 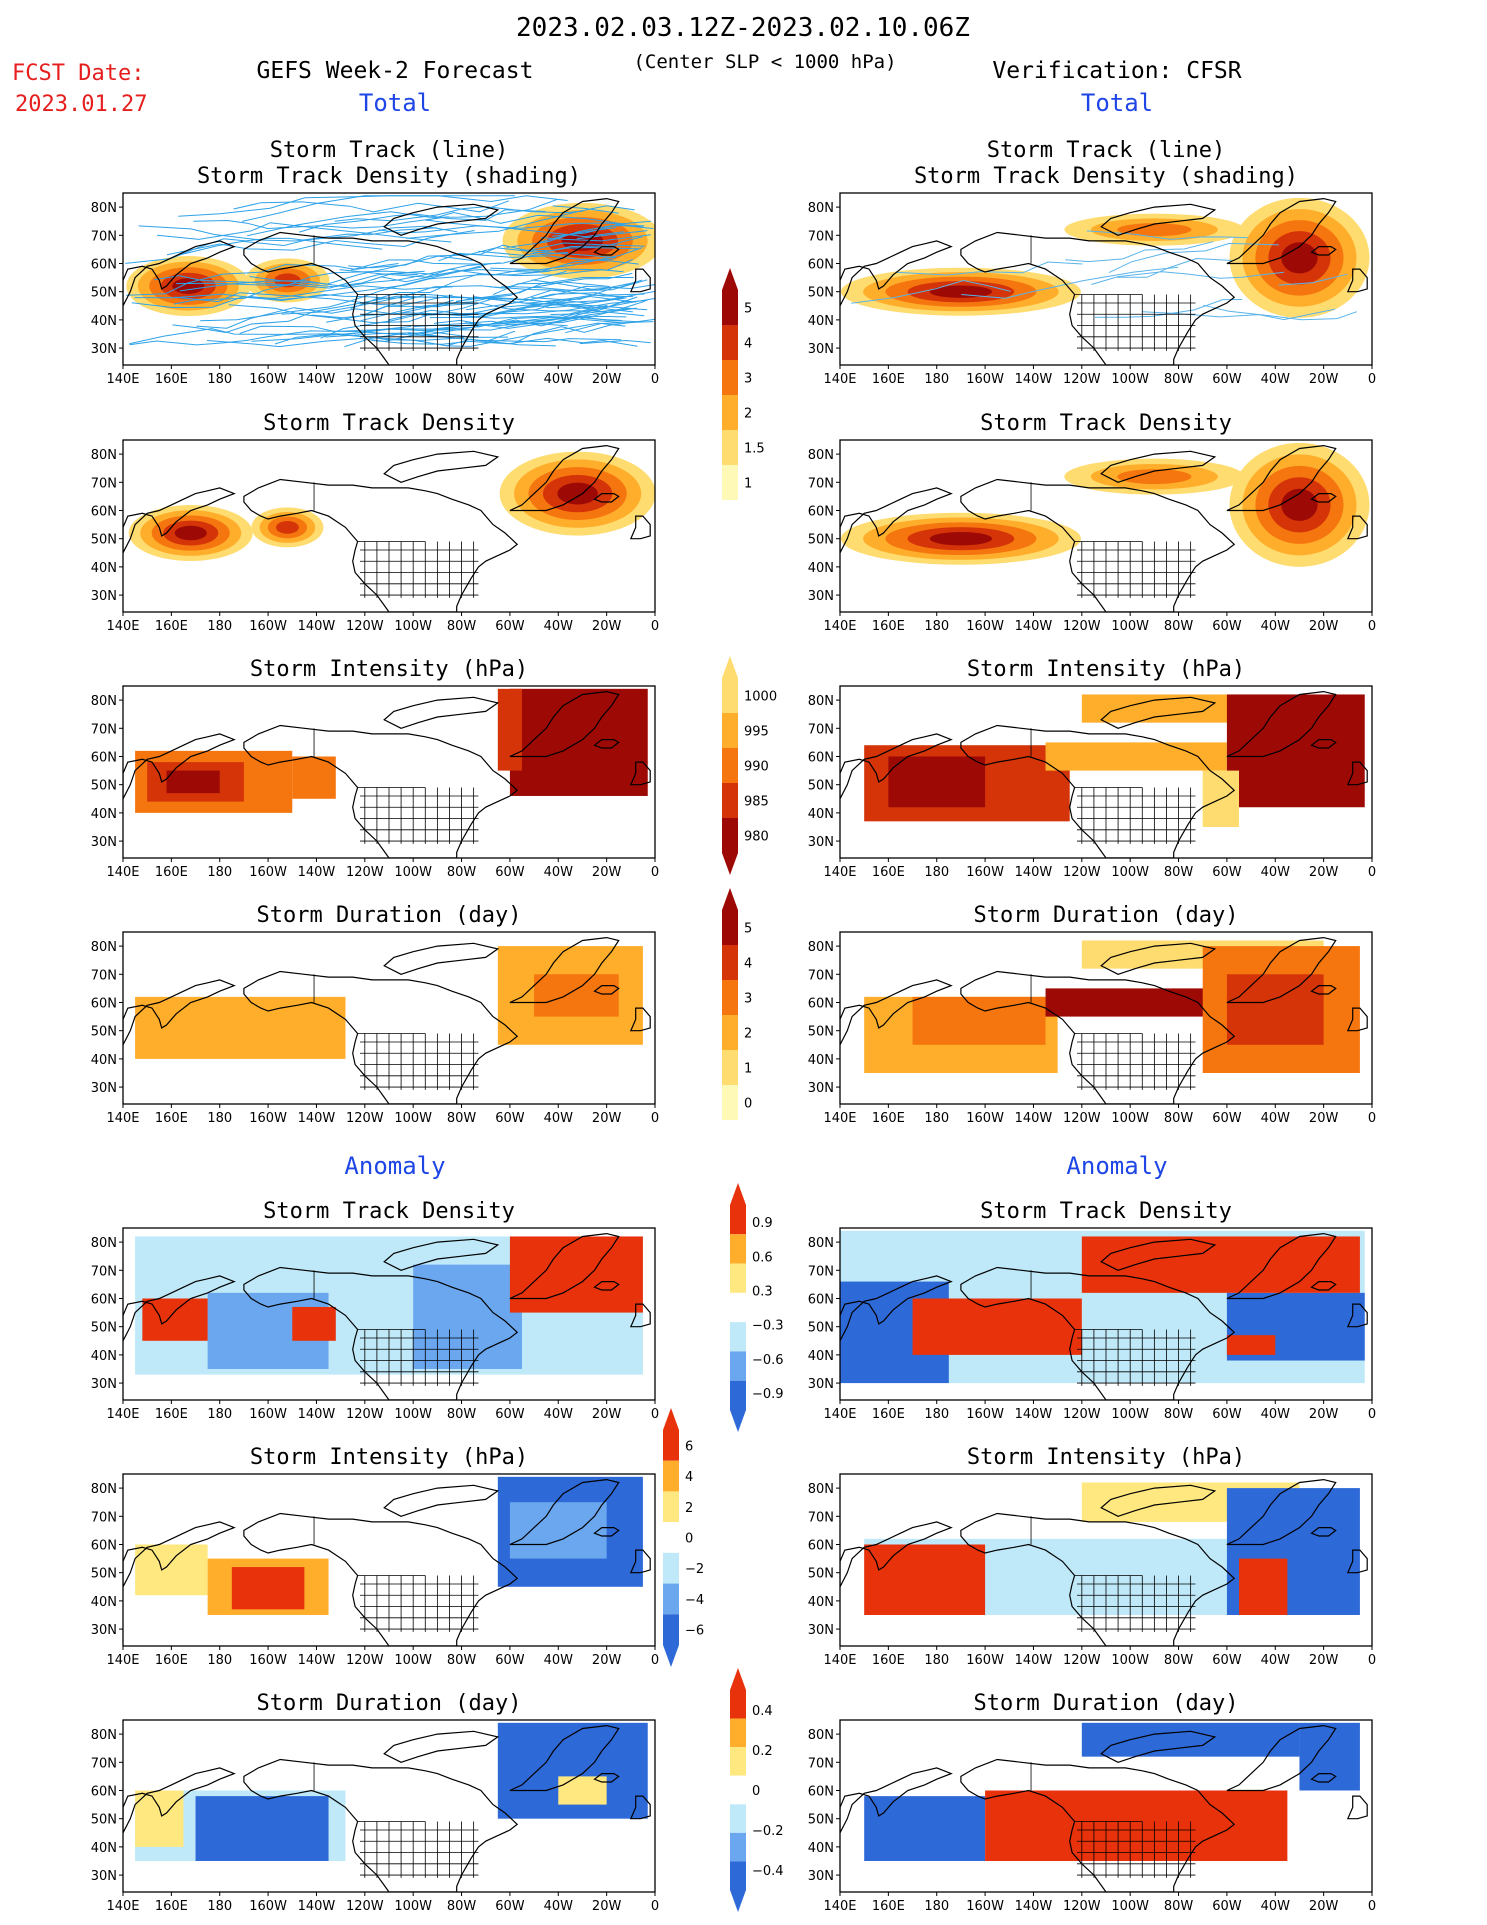 I want to click on panel-title: Storm Duration (day), so click(x=389, y=1703).